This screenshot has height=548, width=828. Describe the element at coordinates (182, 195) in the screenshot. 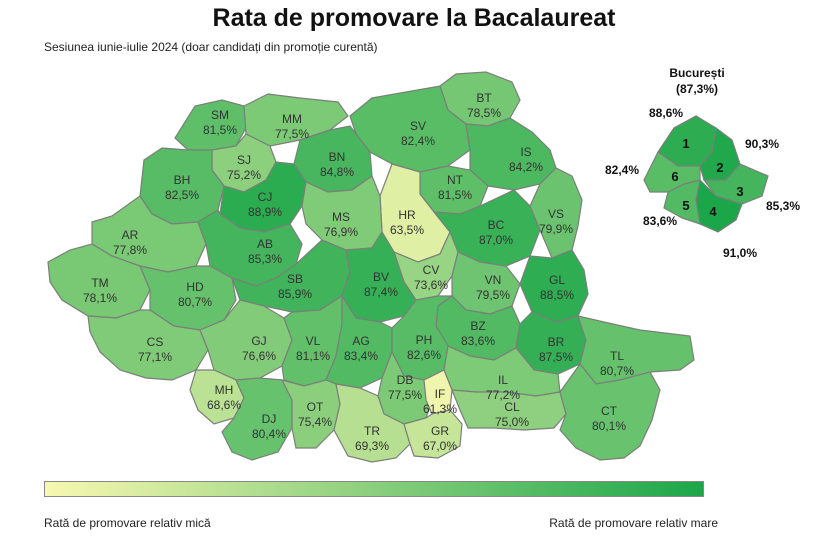

I see `county-value-label: 82,5%` at that location.